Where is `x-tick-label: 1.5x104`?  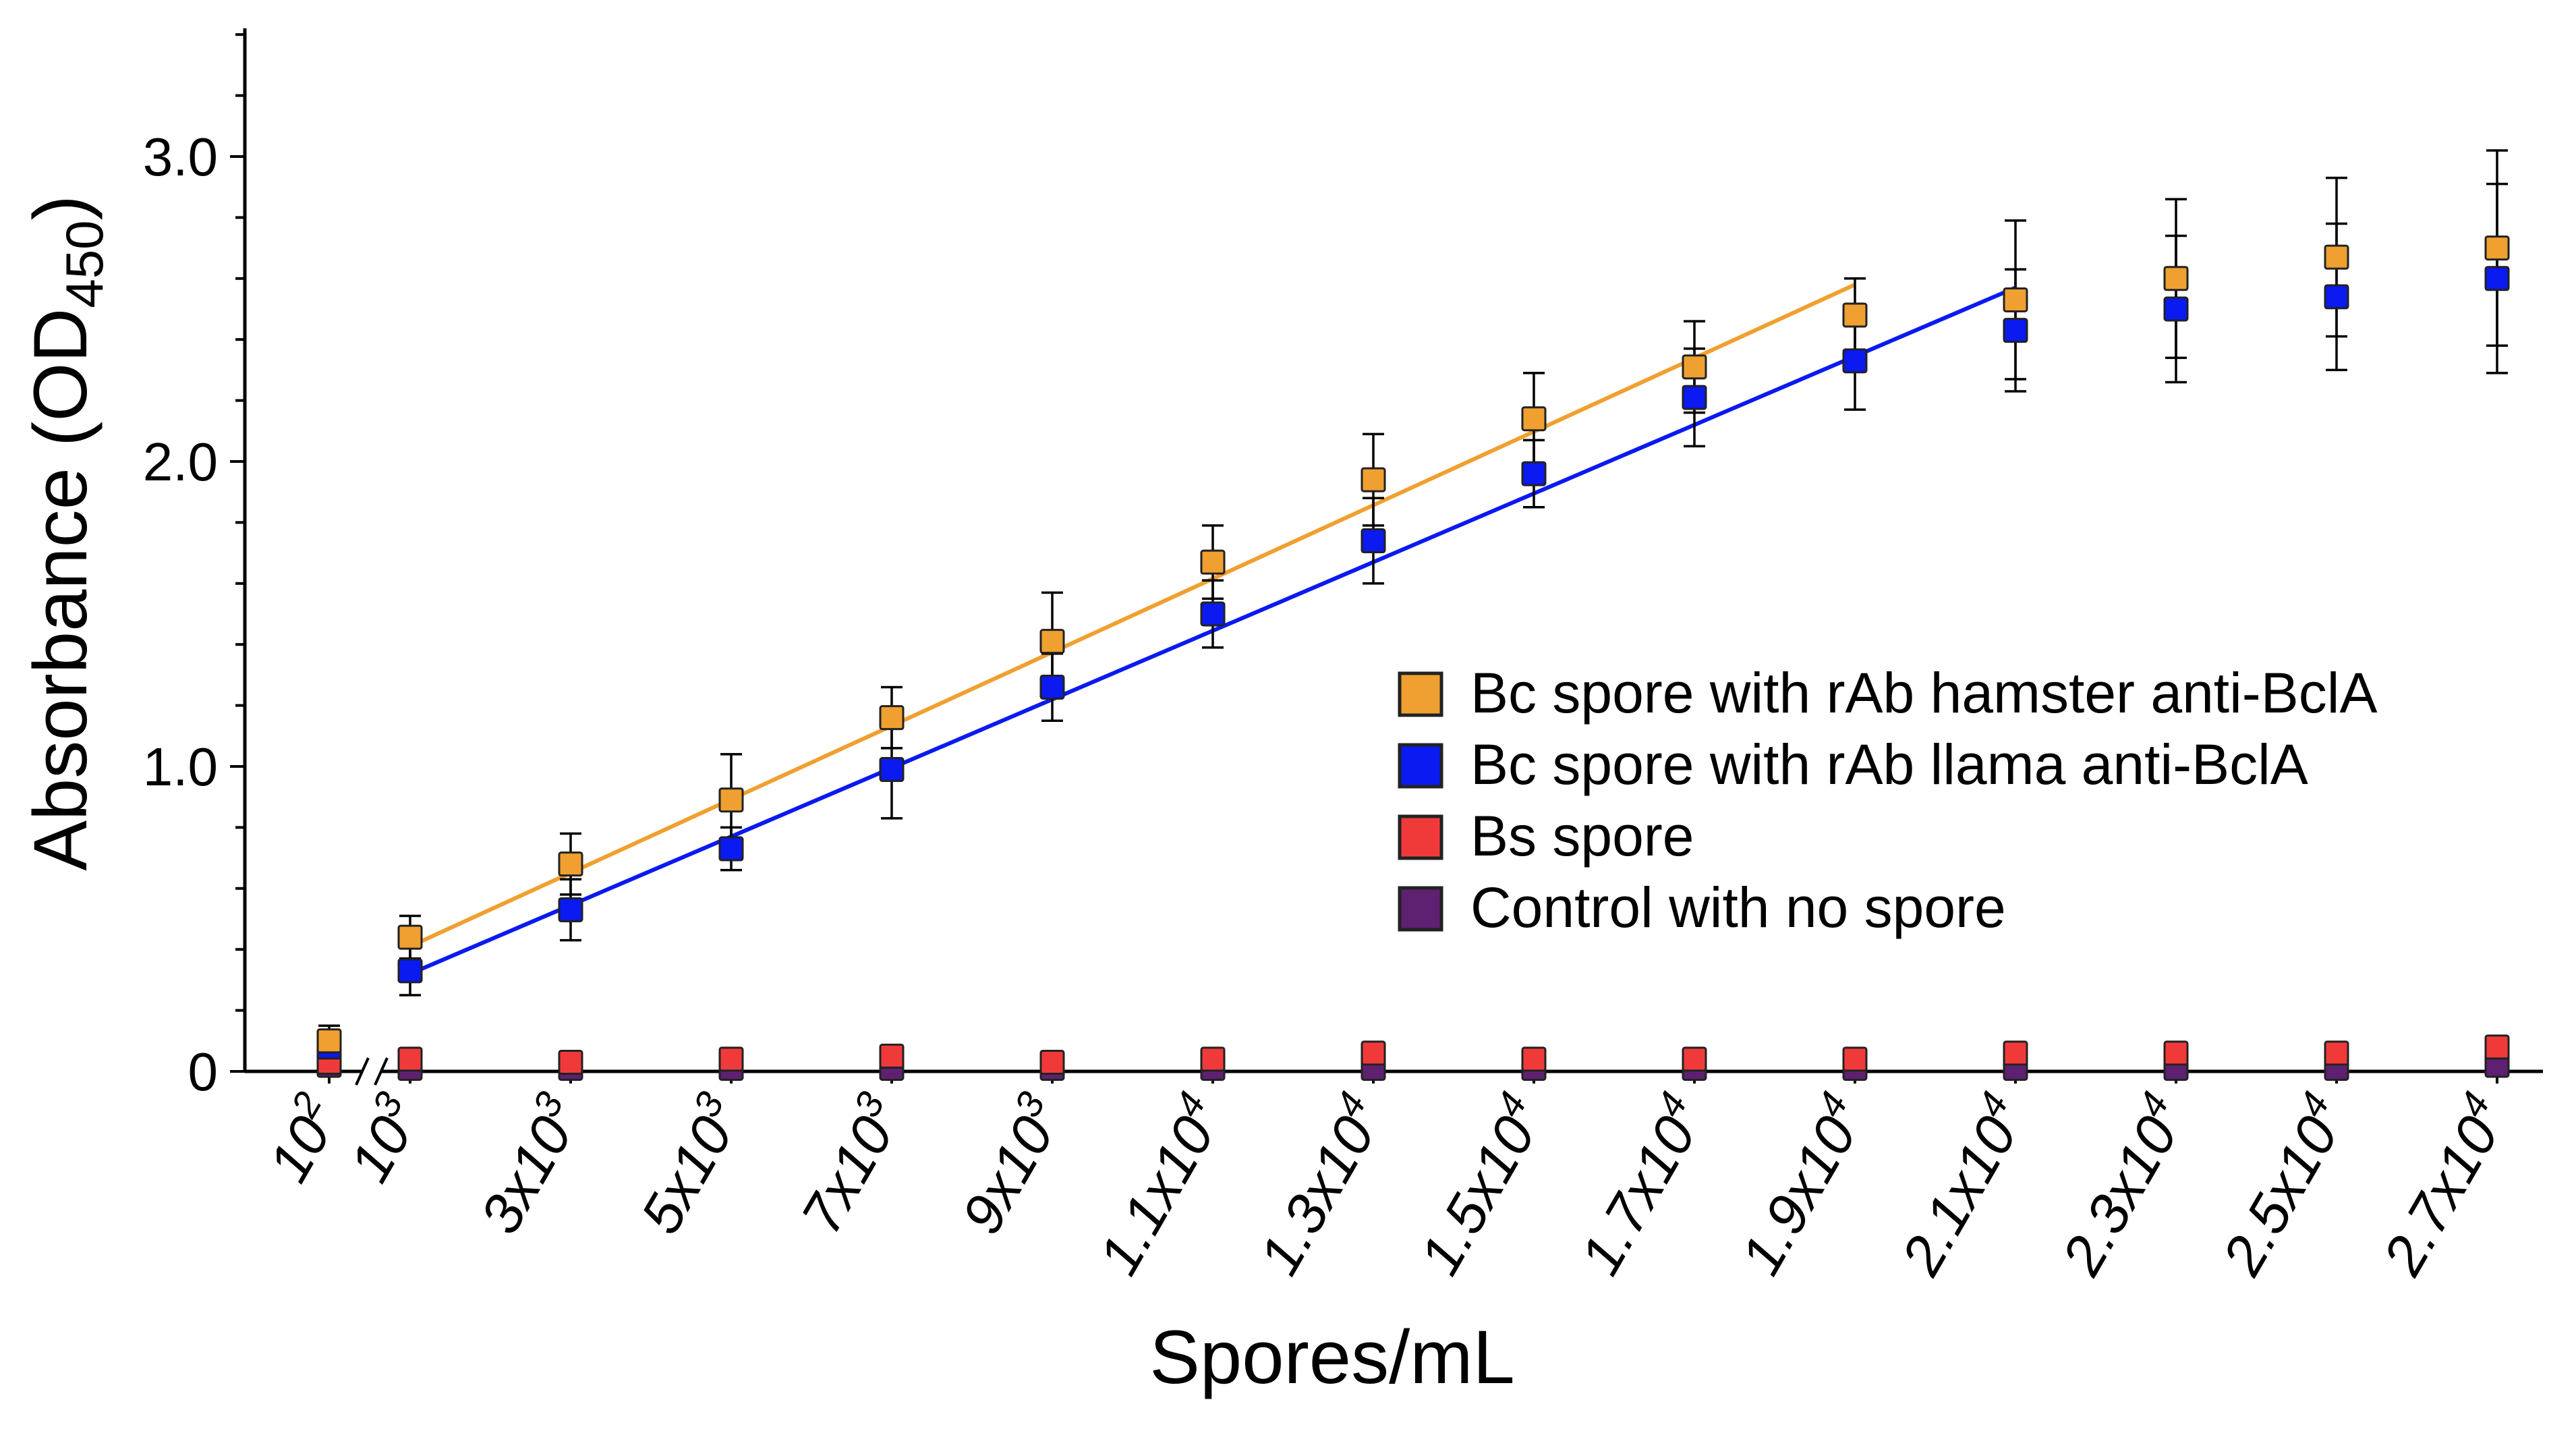 x-tick-label: 1.5x104 is located at coordinates (1480, 1185).